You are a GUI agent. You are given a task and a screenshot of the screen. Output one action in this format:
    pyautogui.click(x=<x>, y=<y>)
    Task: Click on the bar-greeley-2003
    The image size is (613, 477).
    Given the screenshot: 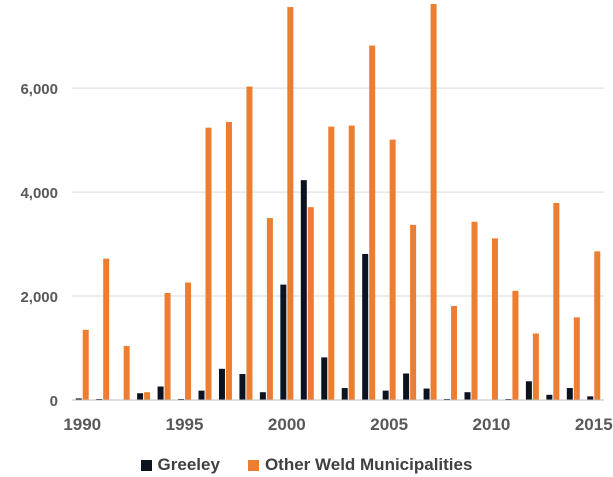 What is the action you would take?
    pyautogui.click(x=344, y=394)
    